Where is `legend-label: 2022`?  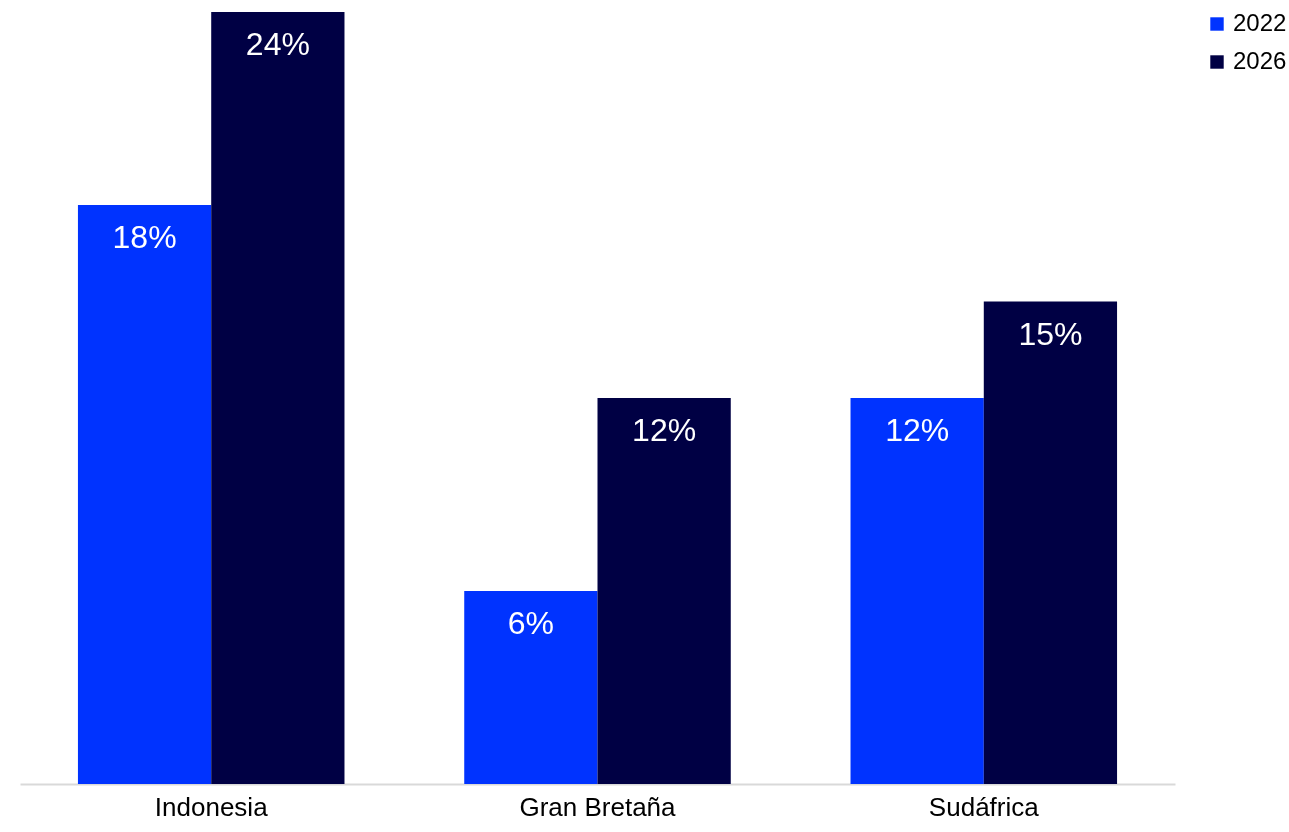 legend-label: 2022 is located at coordinates (1260, 22).